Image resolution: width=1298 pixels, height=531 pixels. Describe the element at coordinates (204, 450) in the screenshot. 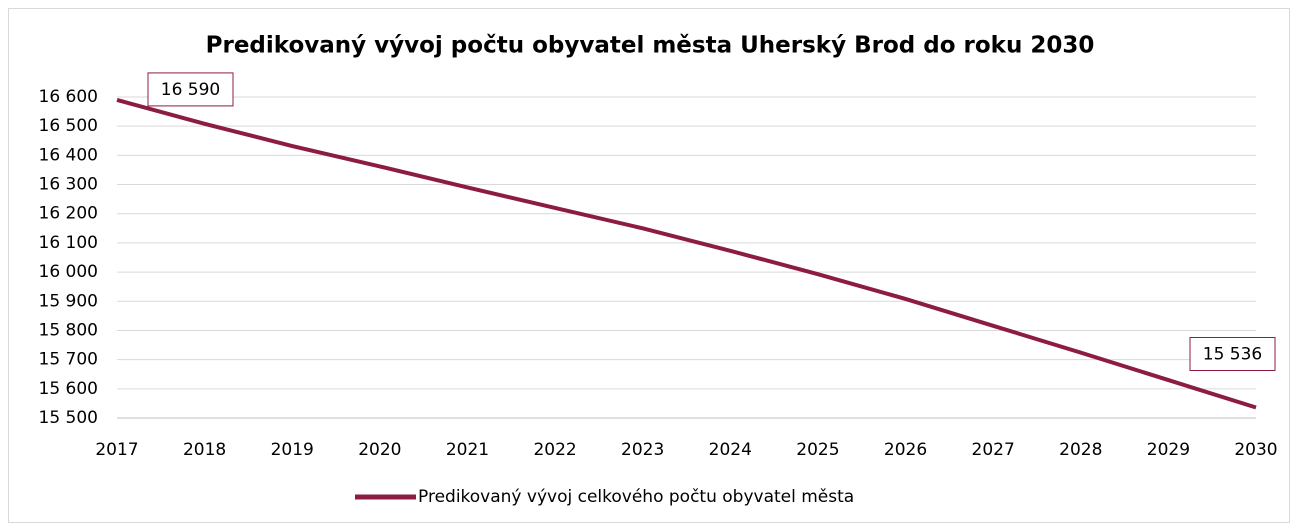

I see `x-tick-label: 2018` at that location.